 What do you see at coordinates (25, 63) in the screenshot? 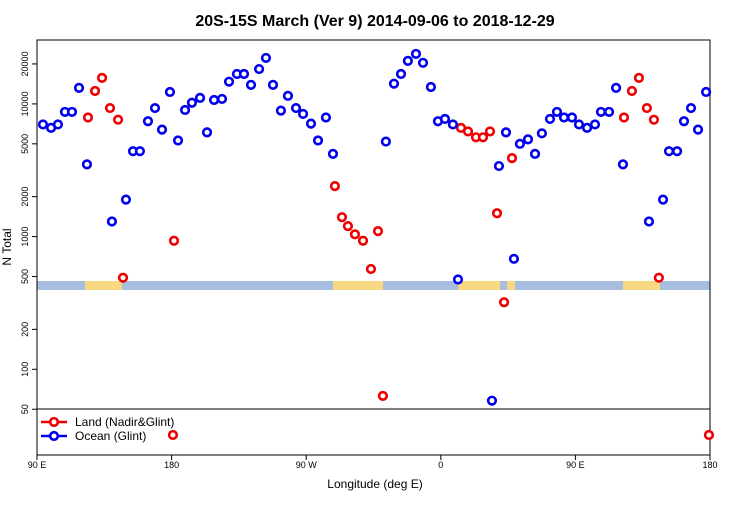
I see `y-tick-label: 20000` at bounding box center [25, 63].